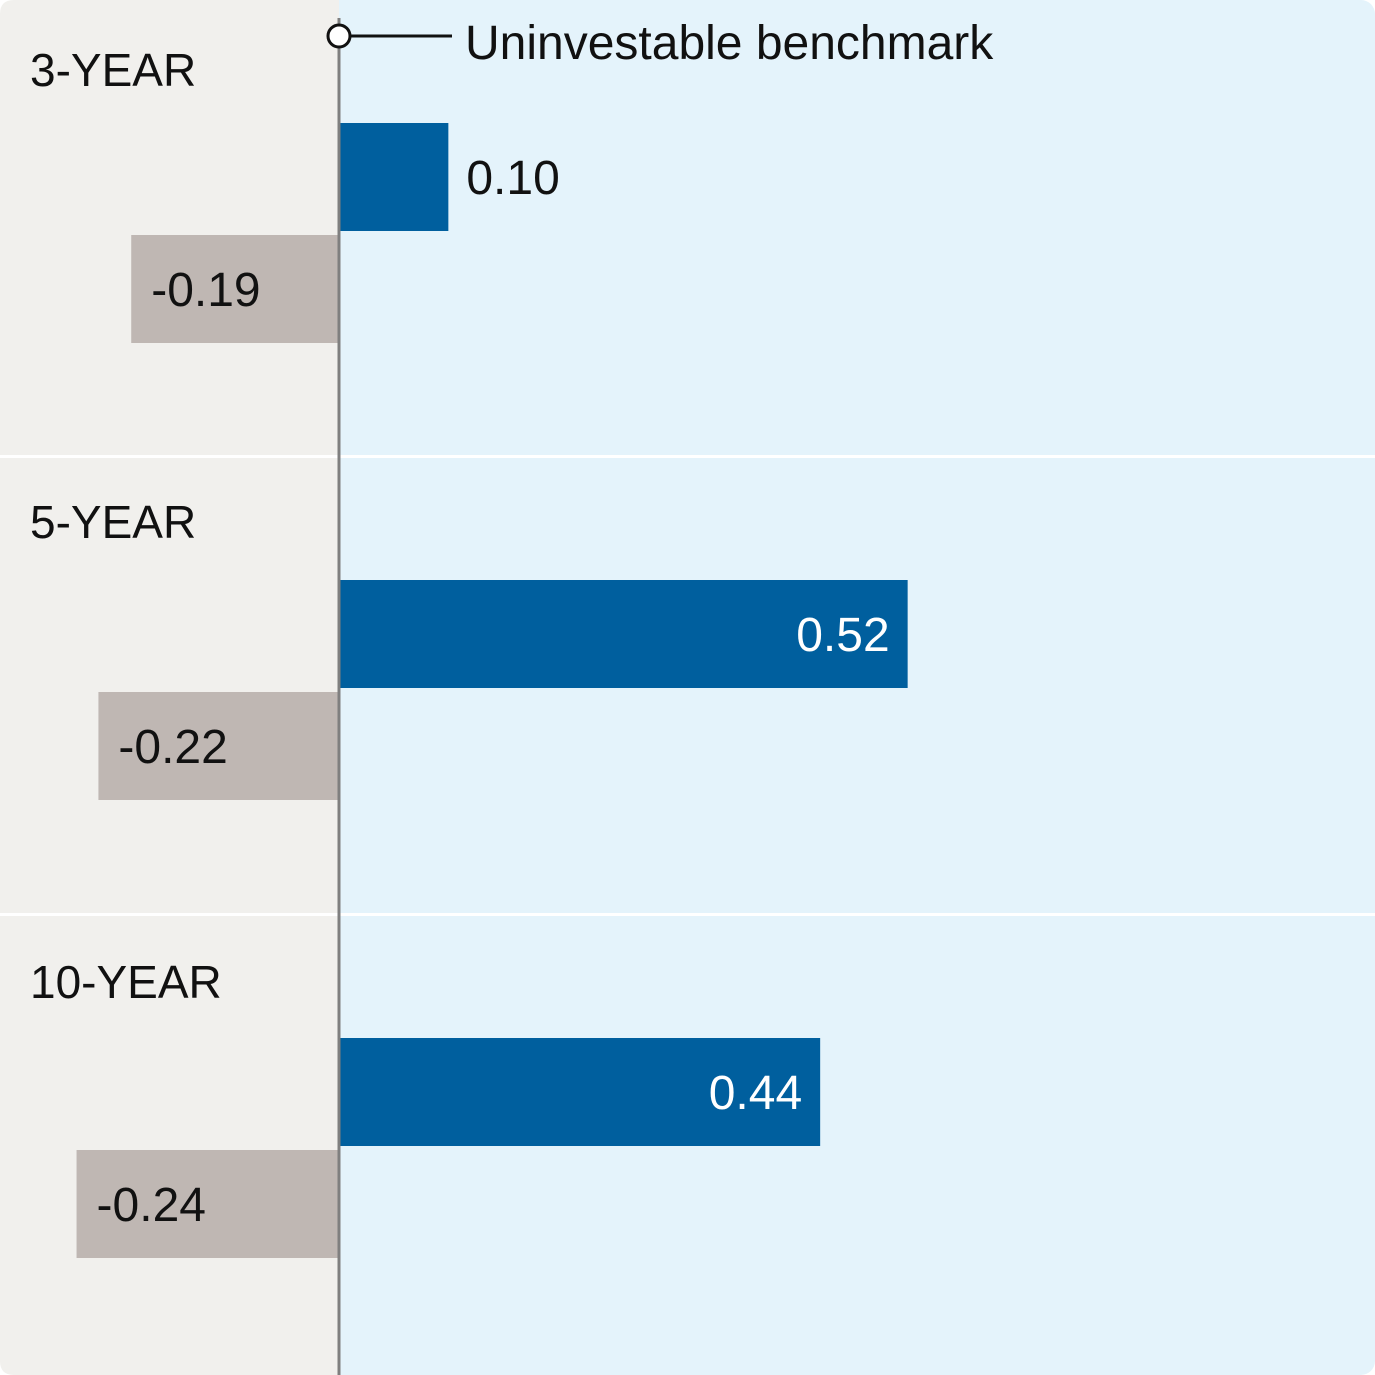  Describe the element at coordinates (172, 747) in the screenshot. I see `bar-value-label-negative: -0.22` at that location.